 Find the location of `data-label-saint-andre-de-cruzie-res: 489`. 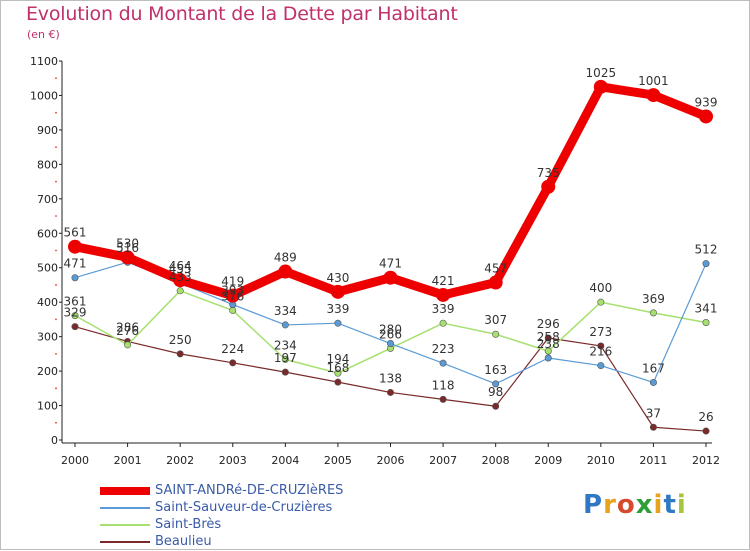

data-label-saint-andre-de-cruzie-res: 489 is located at coordinates (285, 258).